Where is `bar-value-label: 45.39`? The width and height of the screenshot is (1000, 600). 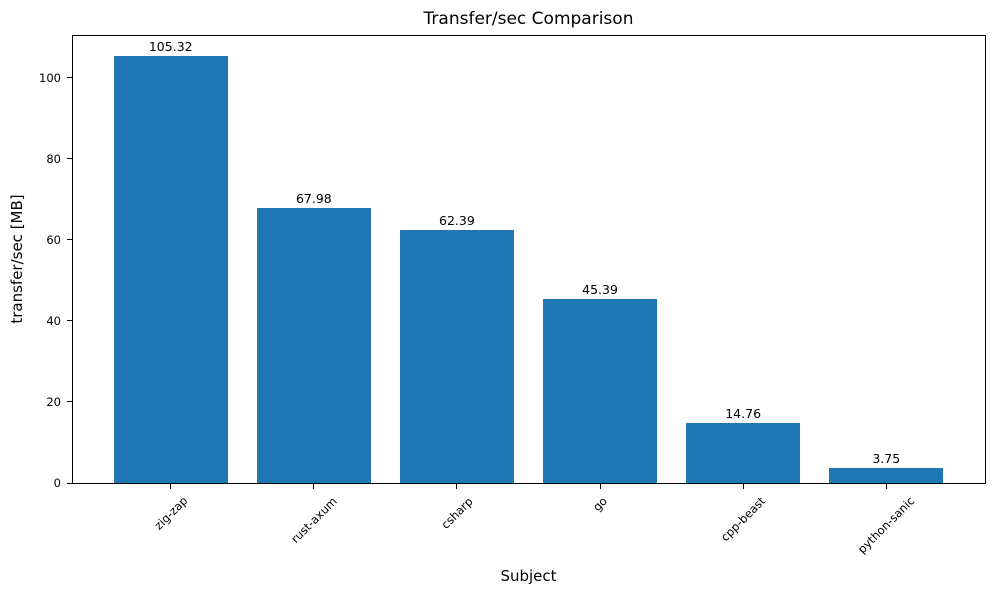 bar-value-label: 45.39 is located at coordinates (600, 290).